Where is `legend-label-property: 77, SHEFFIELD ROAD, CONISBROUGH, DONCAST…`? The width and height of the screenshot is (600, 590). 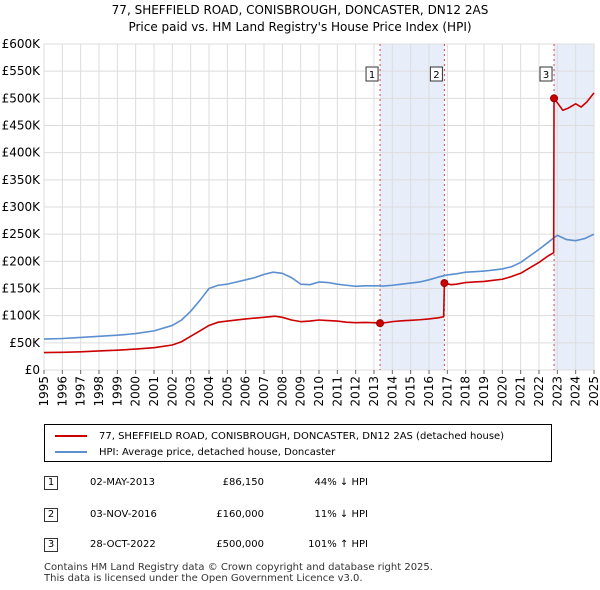
legend-label-property: 77, SHEFFIELD ROAD, CONISBROUGH, DONCAST… is located at coordinates (302, 436).